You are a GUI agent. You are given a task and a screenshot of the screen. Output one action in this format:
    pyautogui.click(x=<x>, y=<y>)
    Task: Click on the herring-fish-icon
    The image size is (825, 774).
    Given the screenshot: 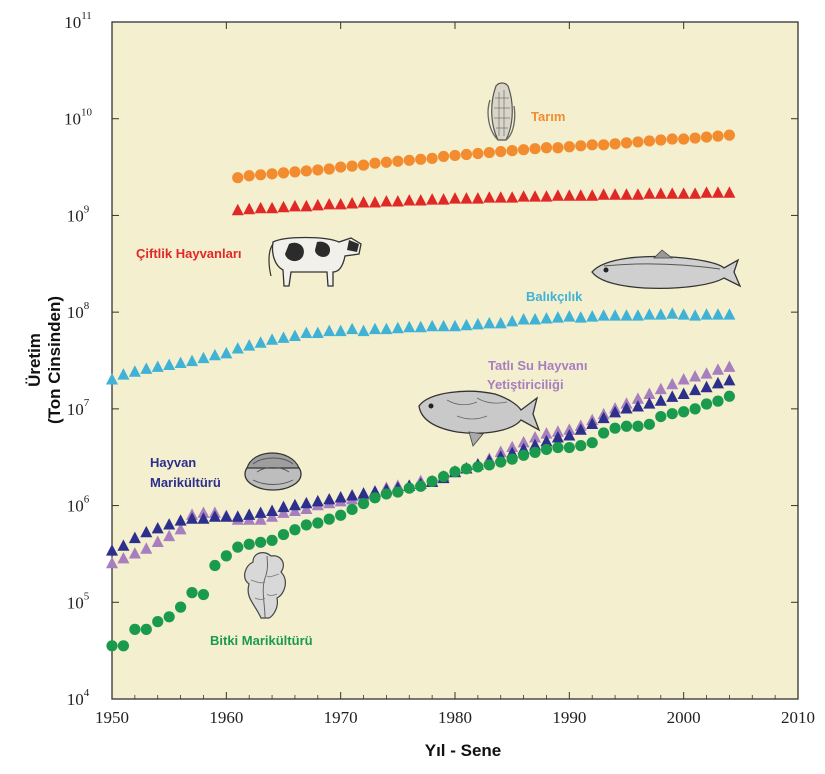 What is the action you would take?
    pyautogui.click(x=666, y=269)
    